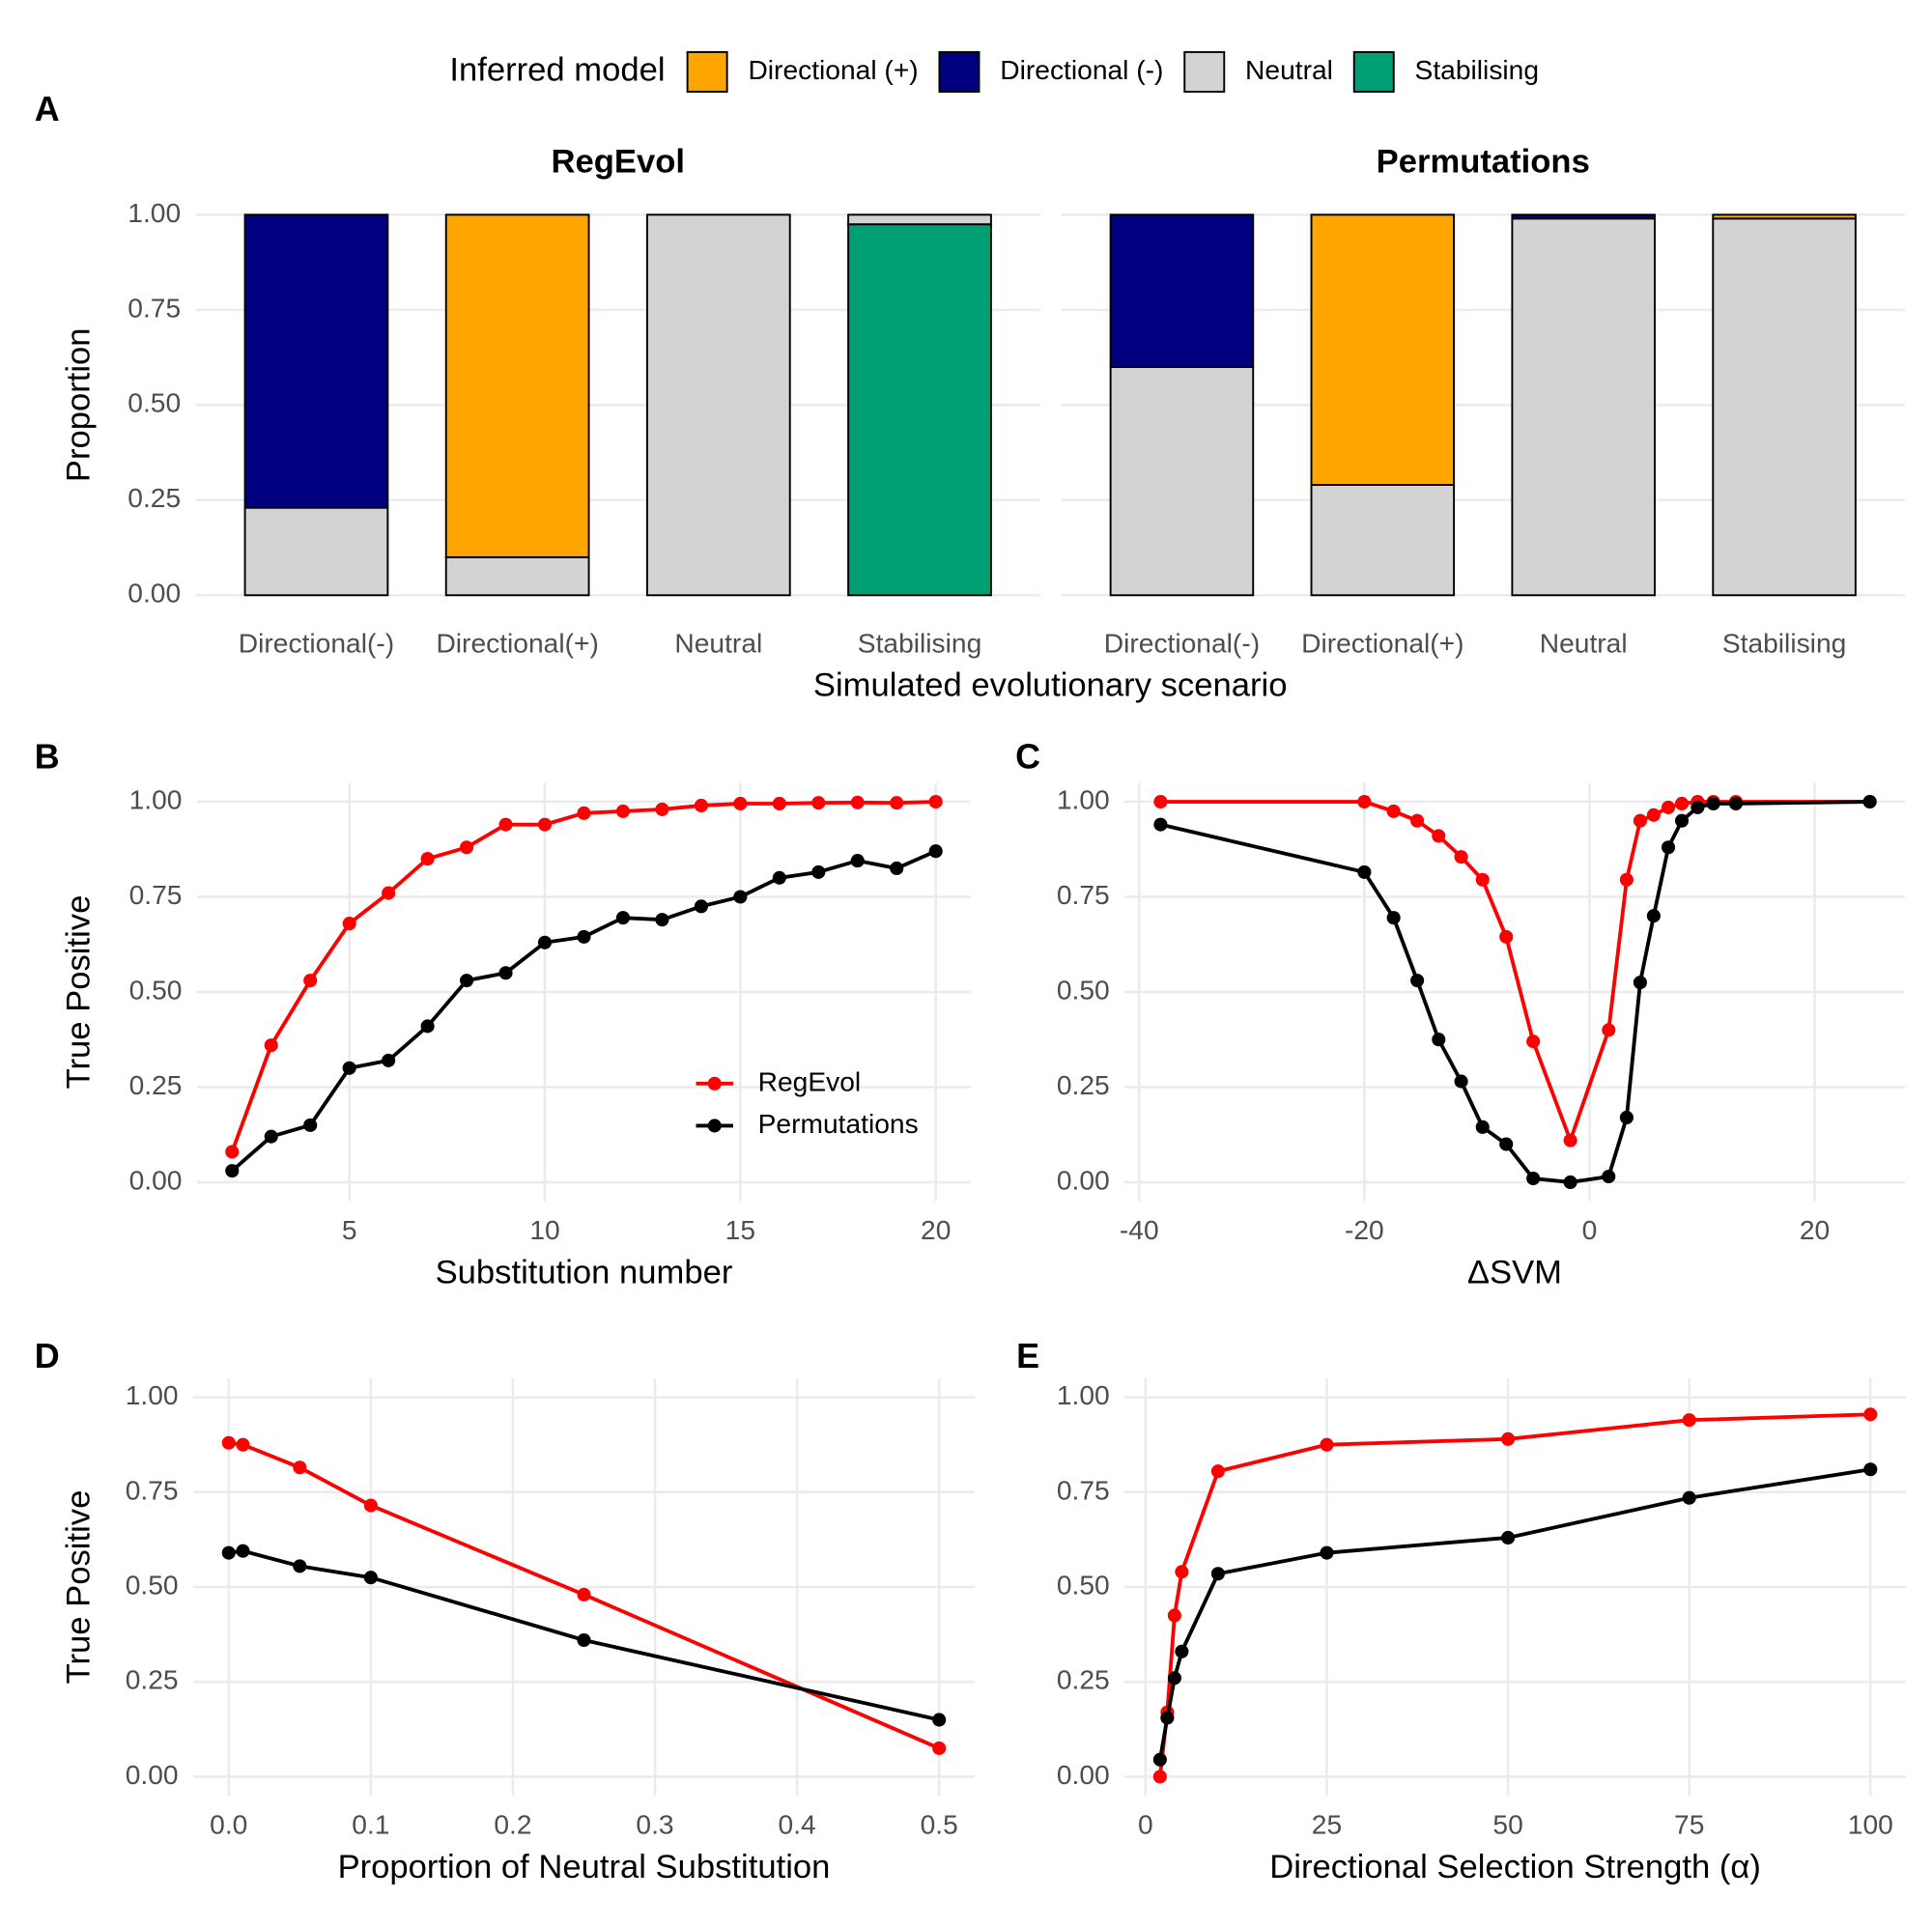 Image resolution: width=1932 pixels, height=1927 pixels. I want to click on x-tick-label: 10, so click(544, 1229).